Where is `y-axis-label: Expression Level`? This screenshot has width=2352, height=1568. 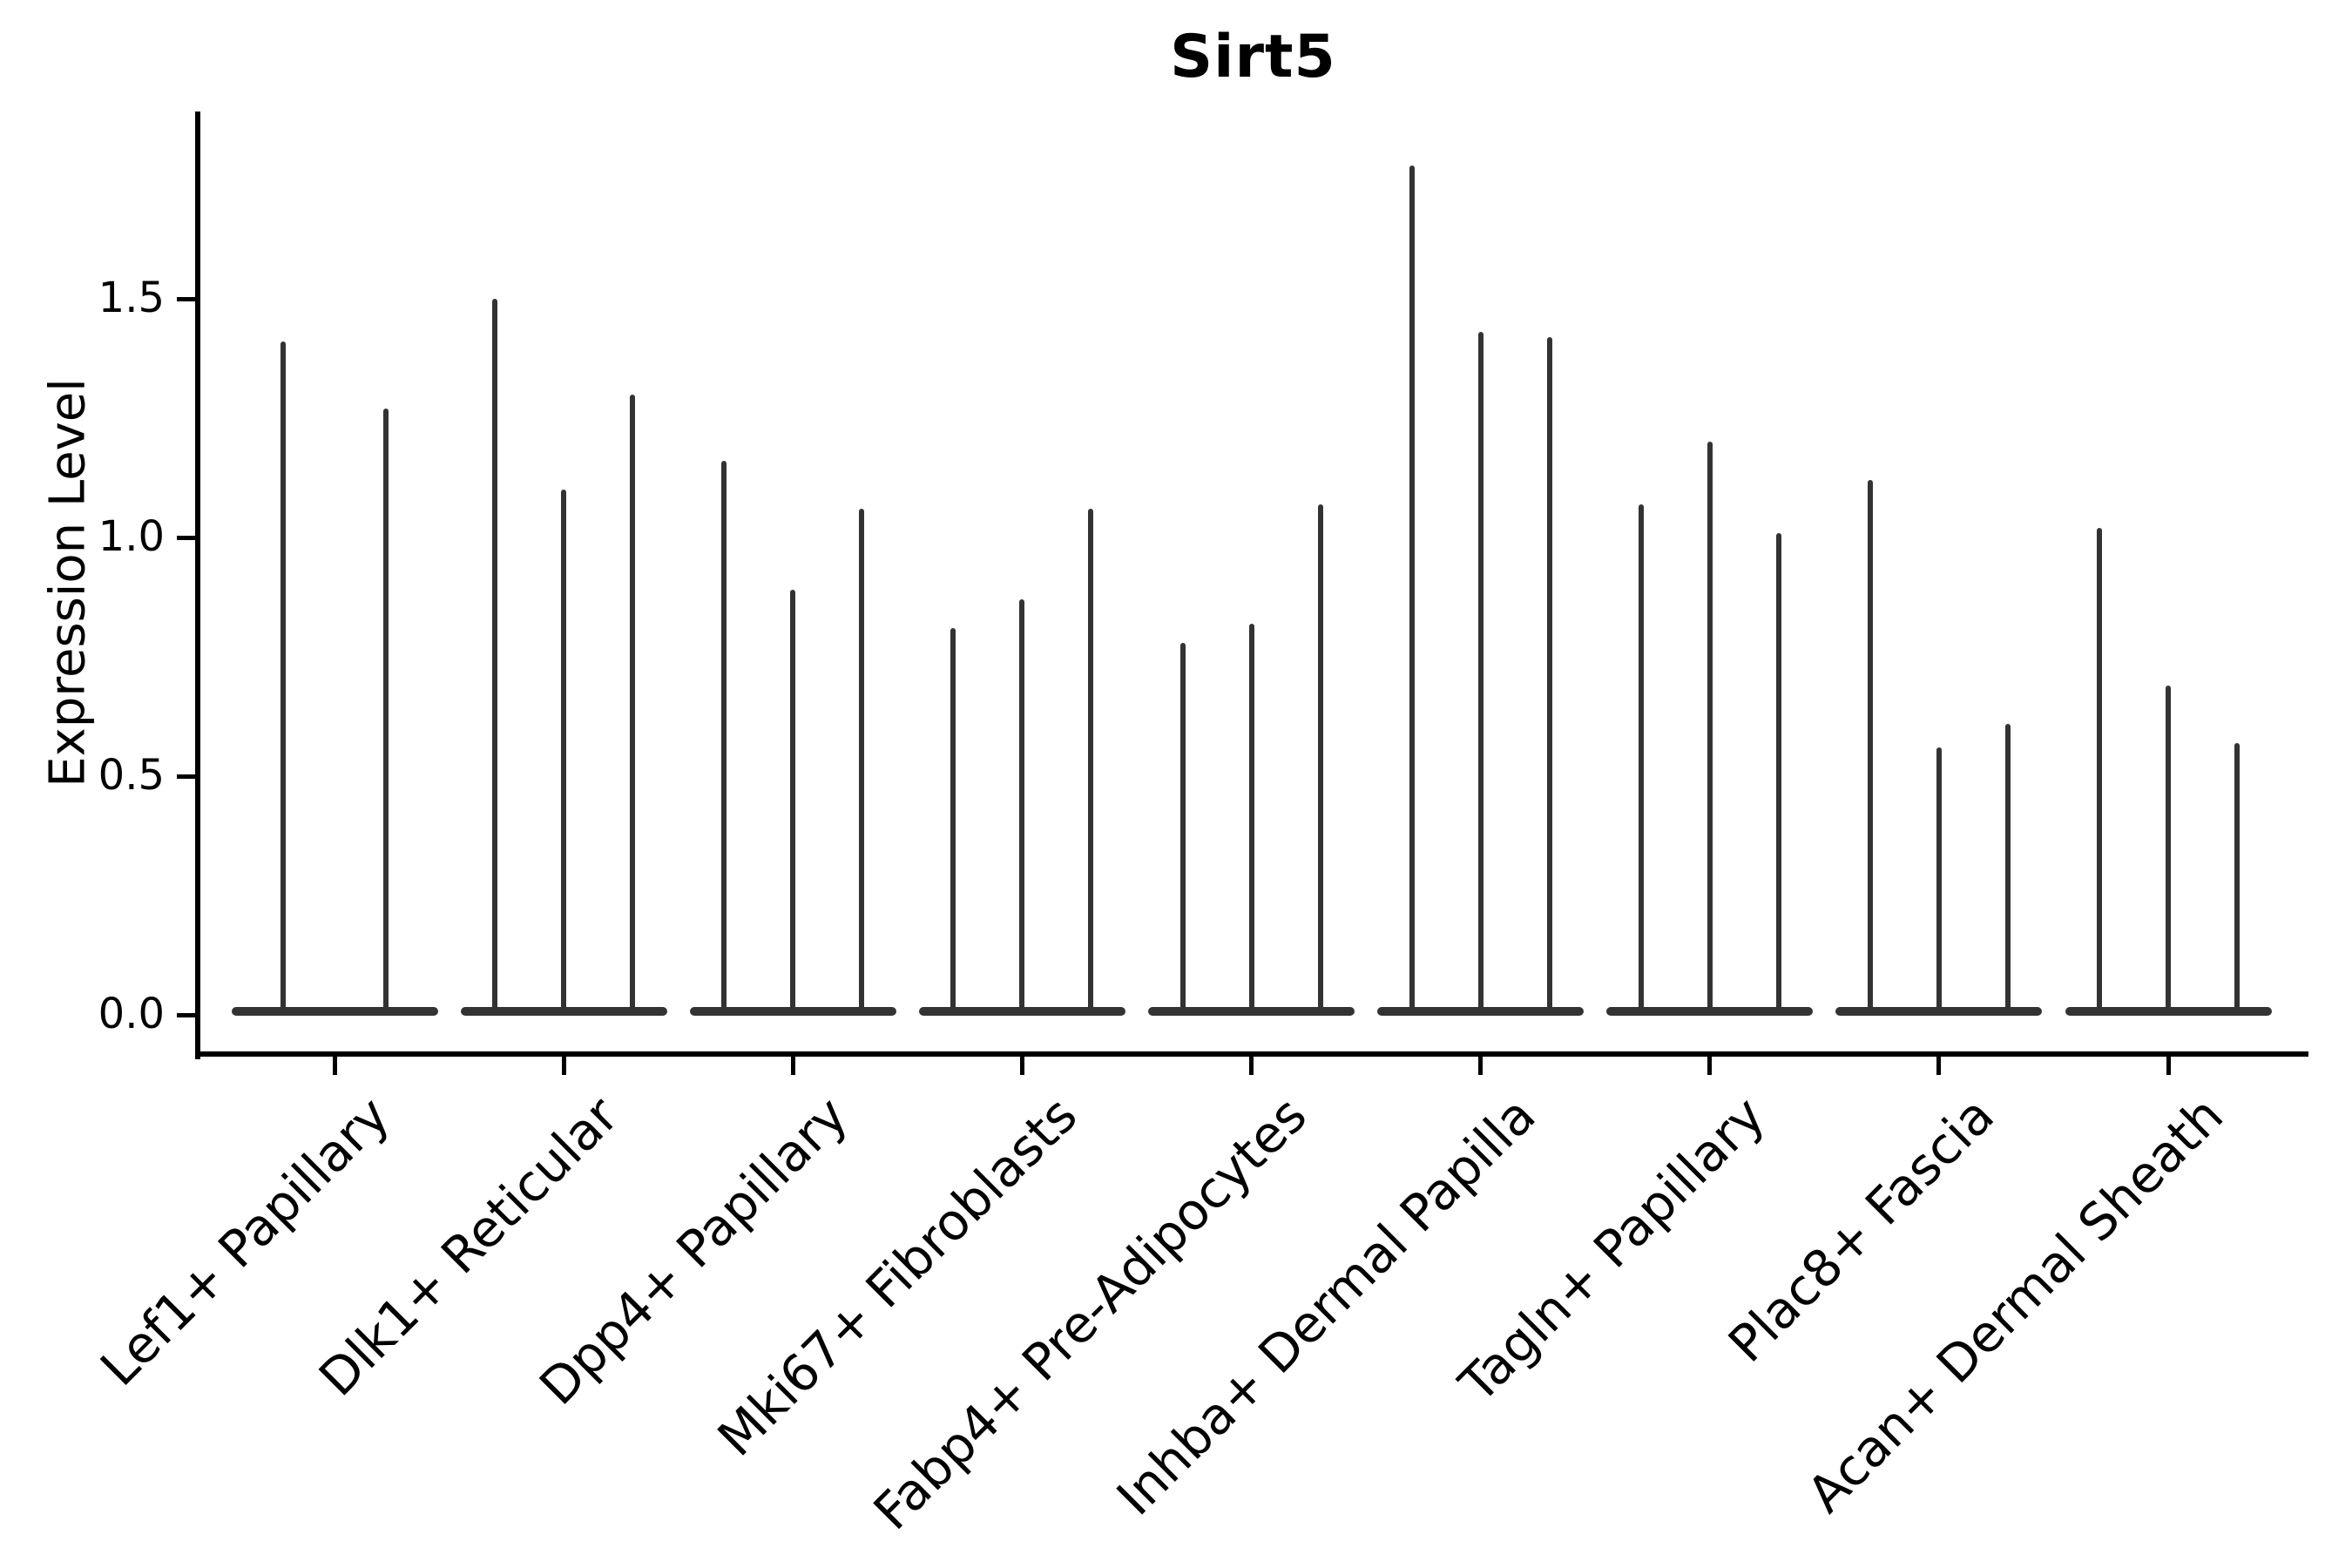
y-axis-label: Expression Level is located at coordinates (68, 582).